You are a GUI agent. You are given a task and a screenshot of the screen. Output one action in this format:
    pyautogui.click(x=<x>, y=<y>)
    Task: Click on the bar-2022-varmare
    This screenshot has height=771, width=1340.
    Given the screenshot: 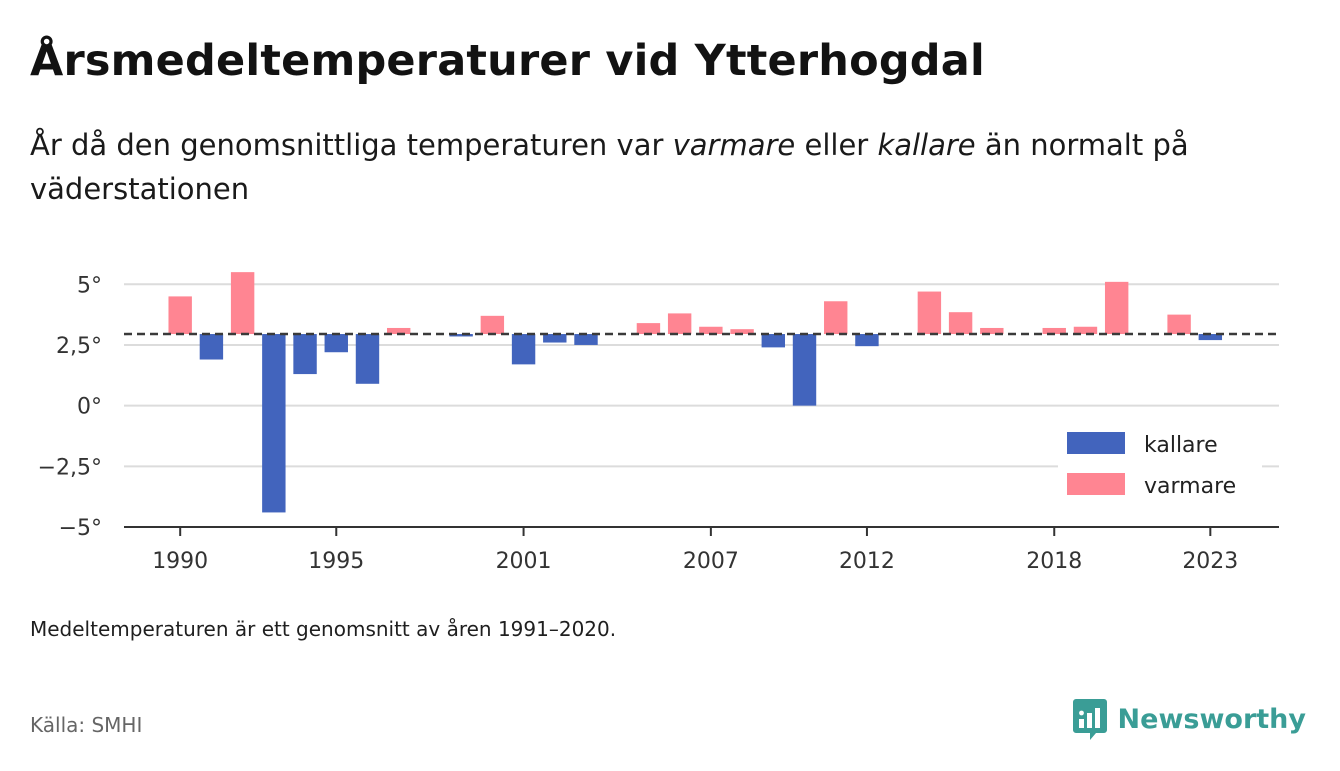 What is the action you would take?
    pyautogui.click(x=1179, y=324)
    